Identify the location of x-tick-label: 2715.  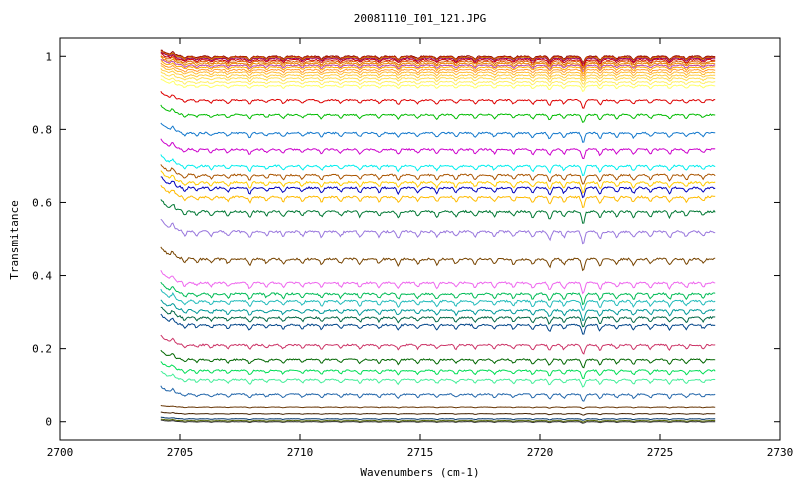
(420, 452).